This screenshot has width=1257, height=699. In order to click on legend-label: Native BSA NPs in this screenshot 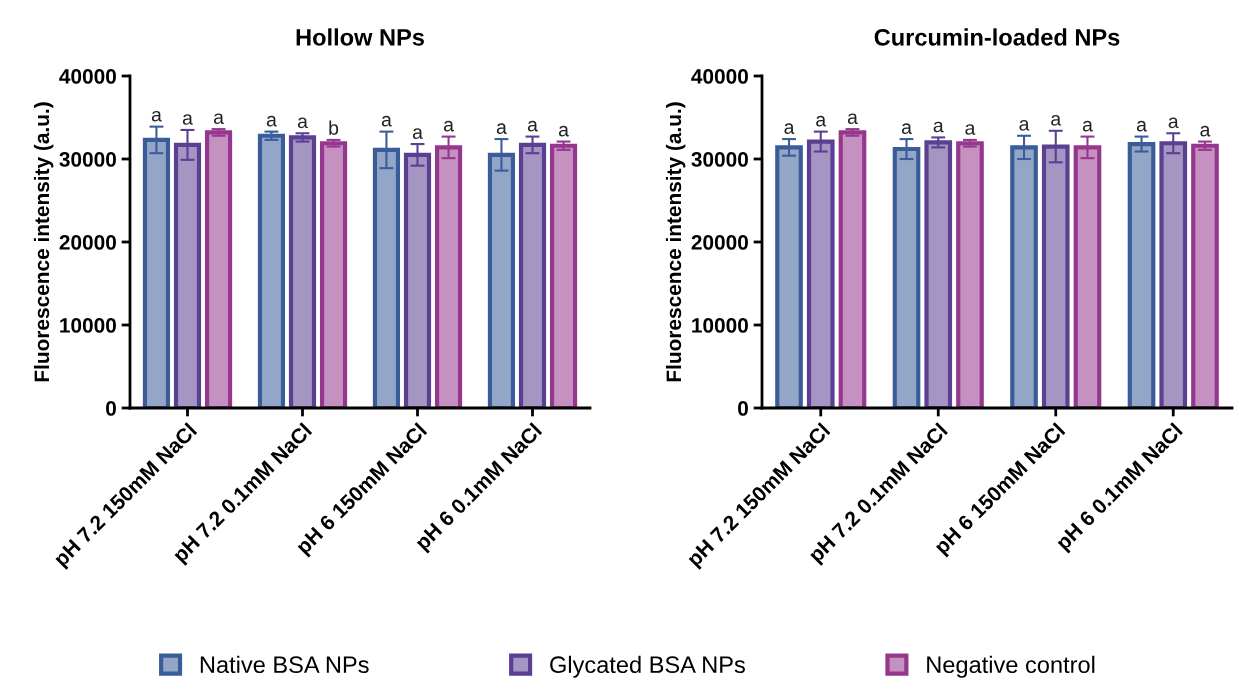, I will do `click(284, 664)`.